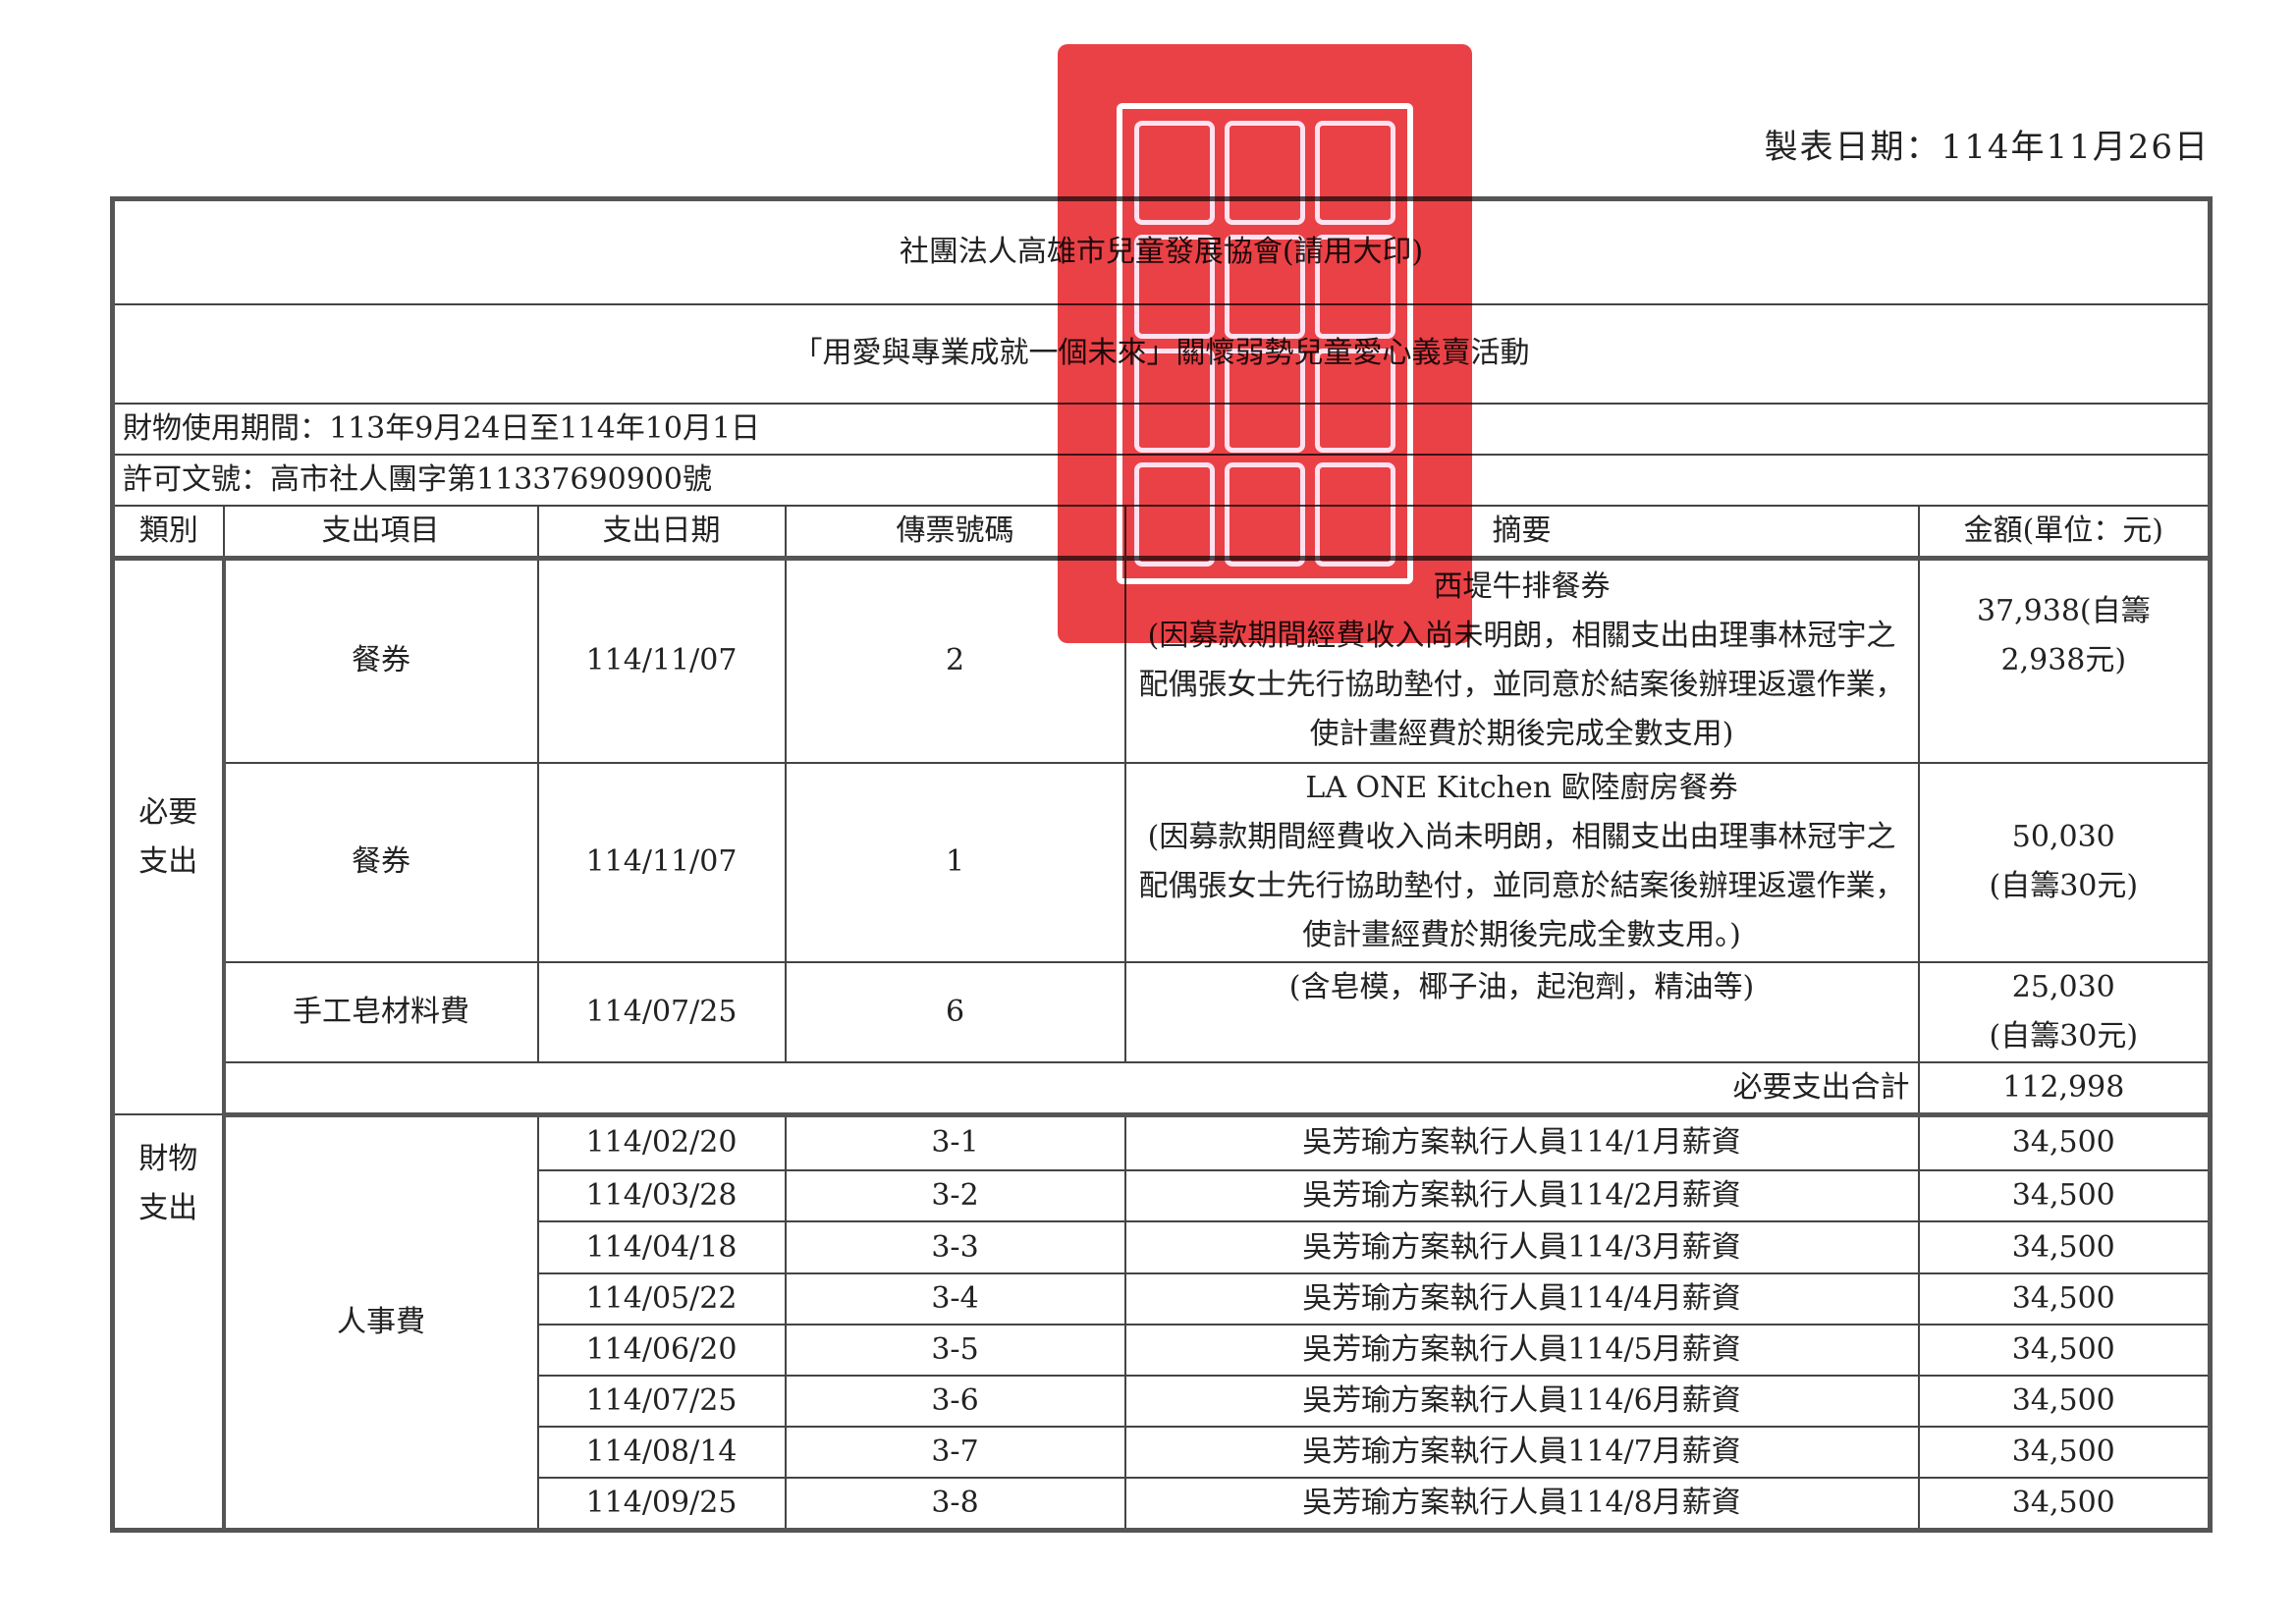 The image size is (2296, 1623). What do you see at coordinates (380, 1011) in the screenshot?
I see `item: 手工皂材料費` at bounding box center [380, 1011].